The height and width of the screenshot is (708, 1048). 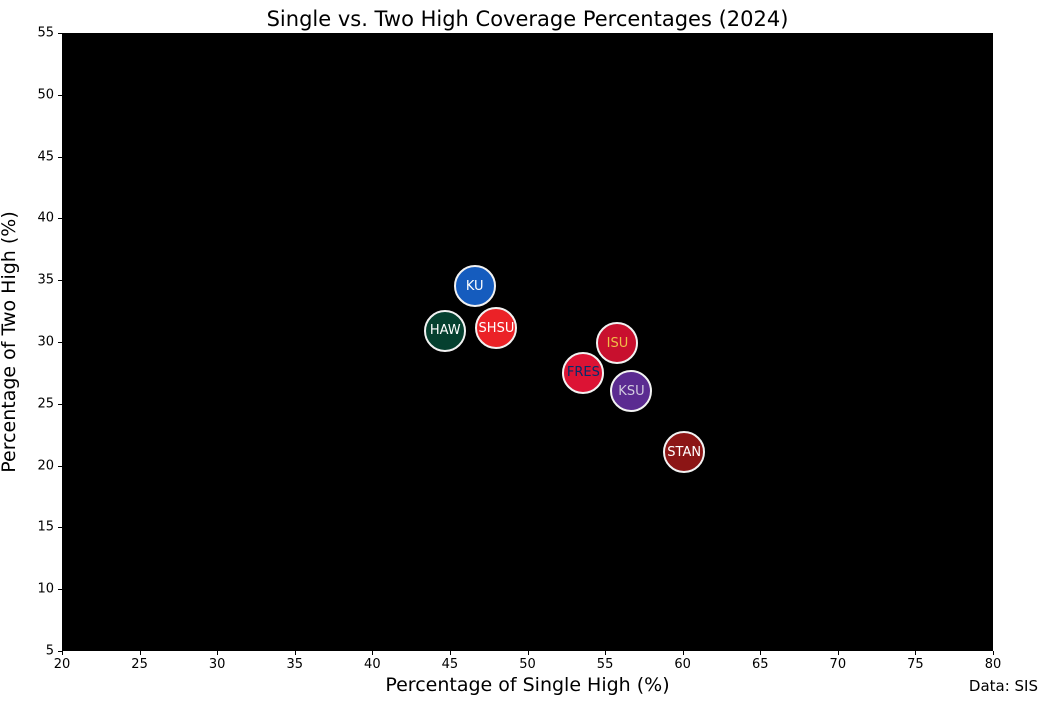 What do you see at coordinates (760, 664) in the screenshot?
I see `x-tick-label: 65` at bounding box center [760, 664].